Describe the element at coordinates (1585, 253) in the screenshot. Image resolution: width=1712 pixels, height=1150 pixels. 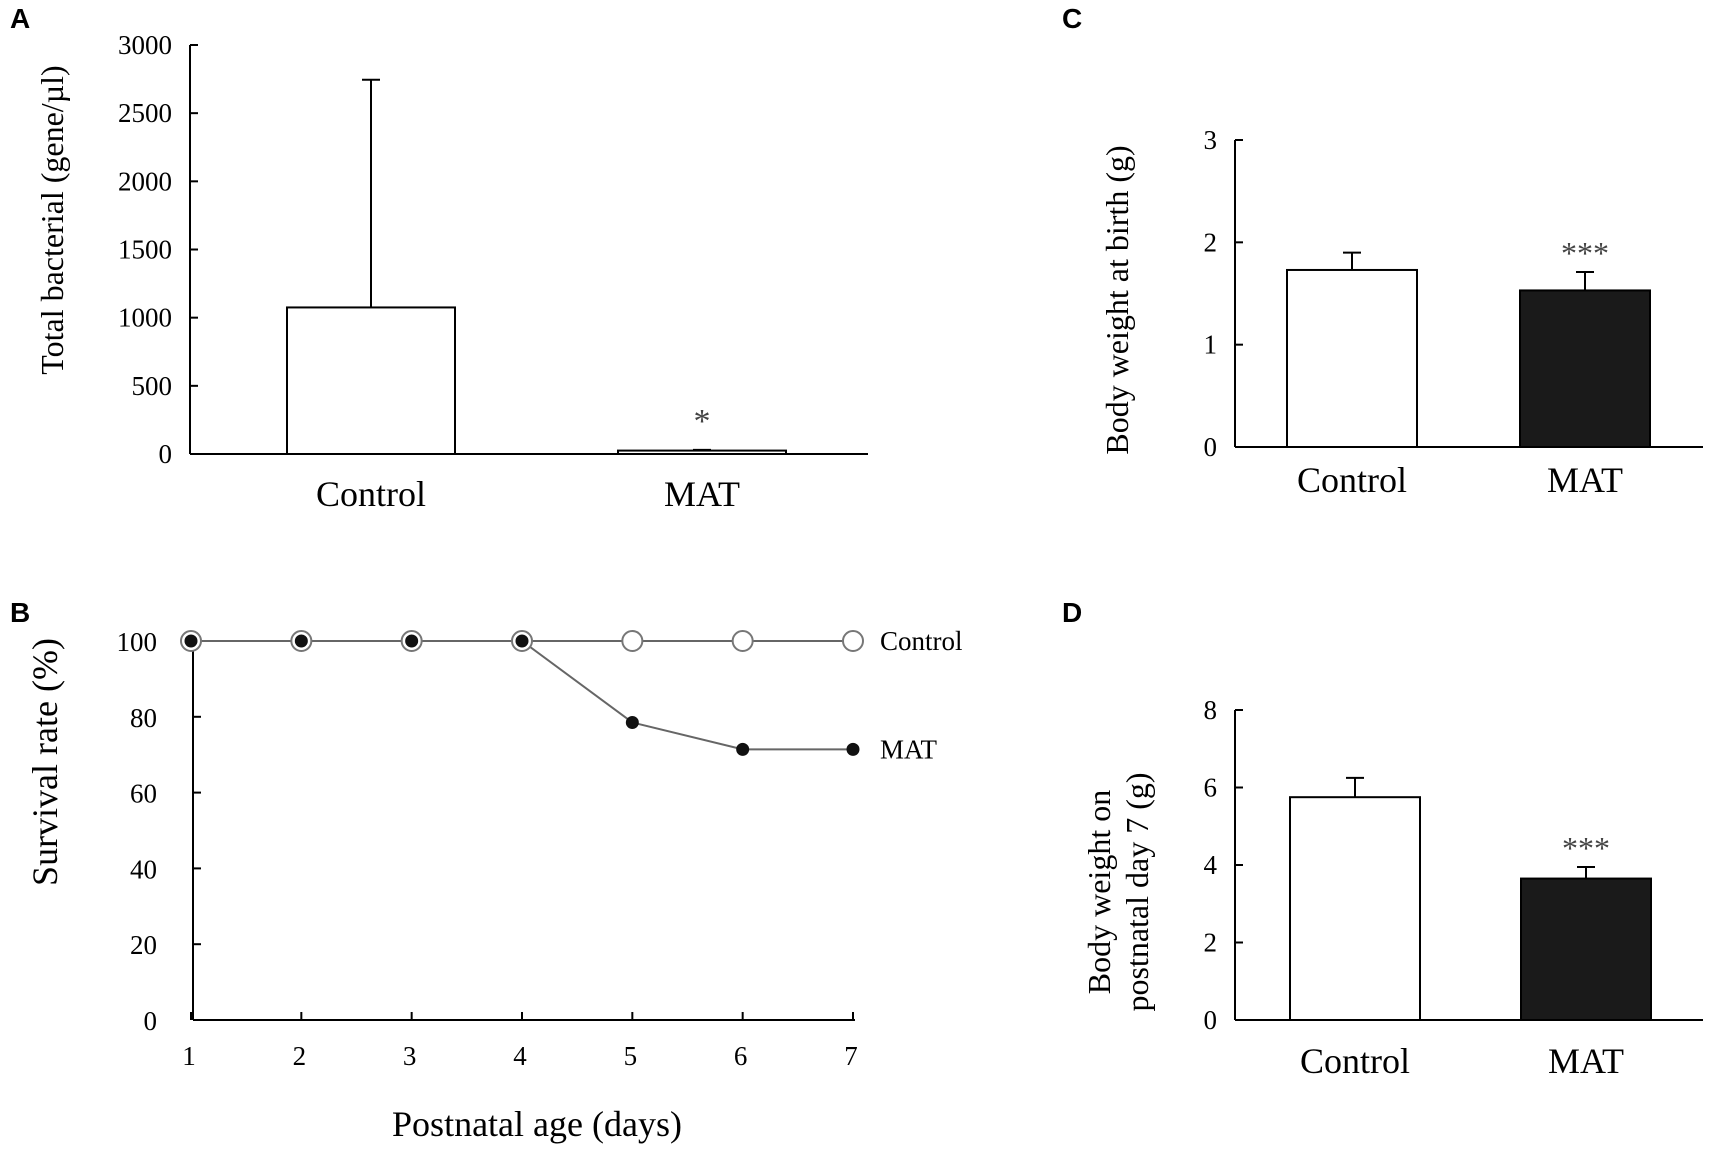
I see `panel-c-significance-mark: ***` at that location.